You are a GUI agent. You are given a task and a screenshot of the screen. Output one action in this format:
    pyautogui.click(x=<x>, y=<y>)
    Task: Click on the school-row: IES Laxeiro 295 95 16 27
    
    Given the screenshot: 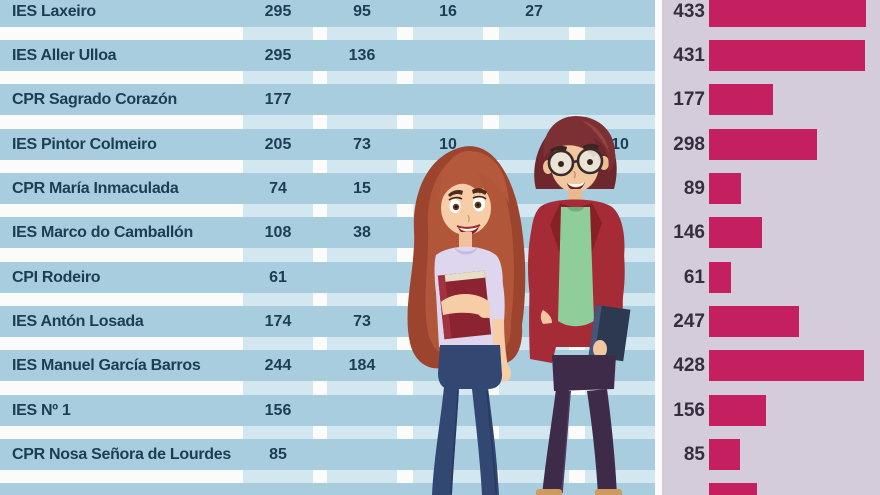 What is the action you would take?
    pyautogui.click(x=327, y=13)
    